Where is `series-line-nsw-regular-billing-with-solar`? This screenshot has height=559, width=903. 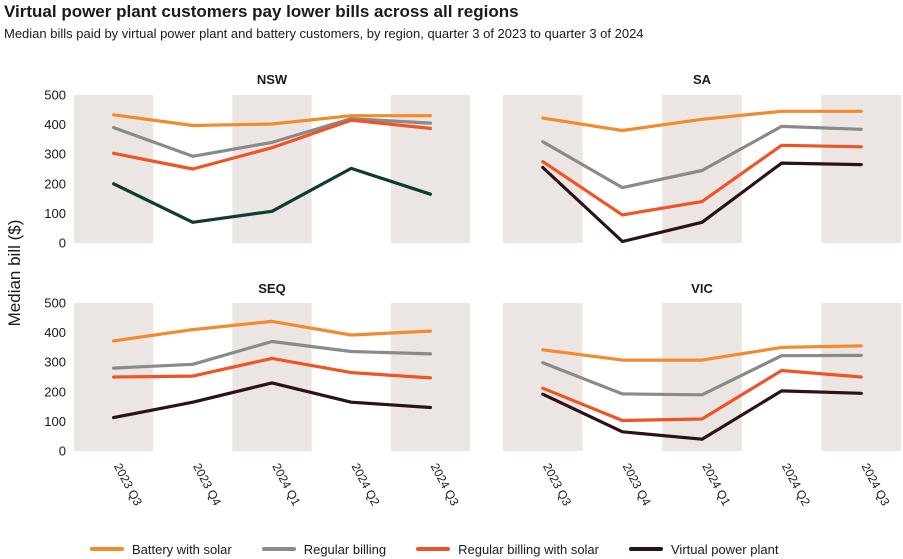 series-line-nsw-regular-billing-with-solar is located at coordinates (271, 144).